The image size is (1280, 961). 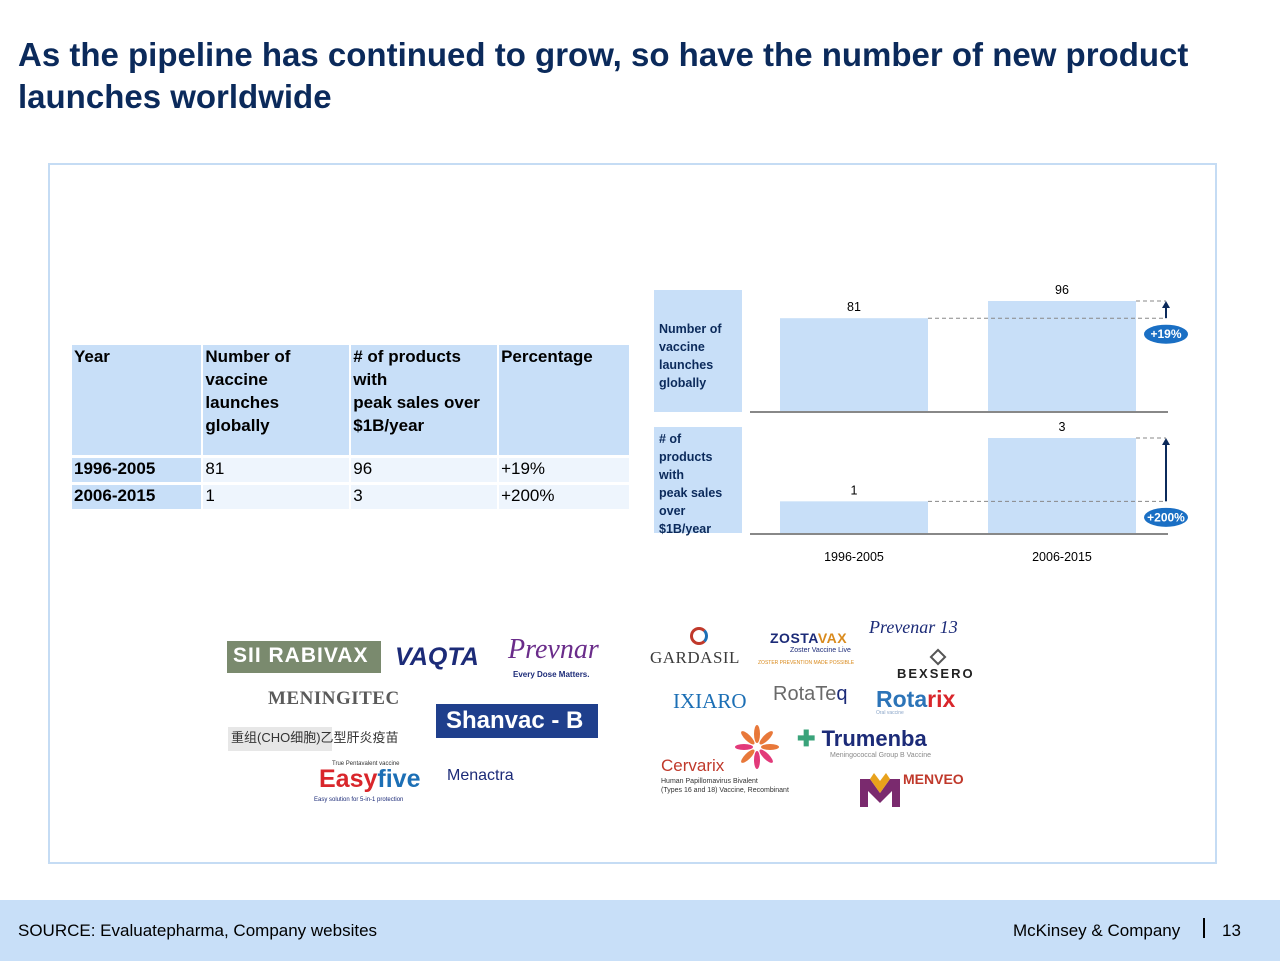 What do you see at coordinates (236, 379) in the screenshot?
I see `header-line: vaccine` at bounding box center [236, 379].